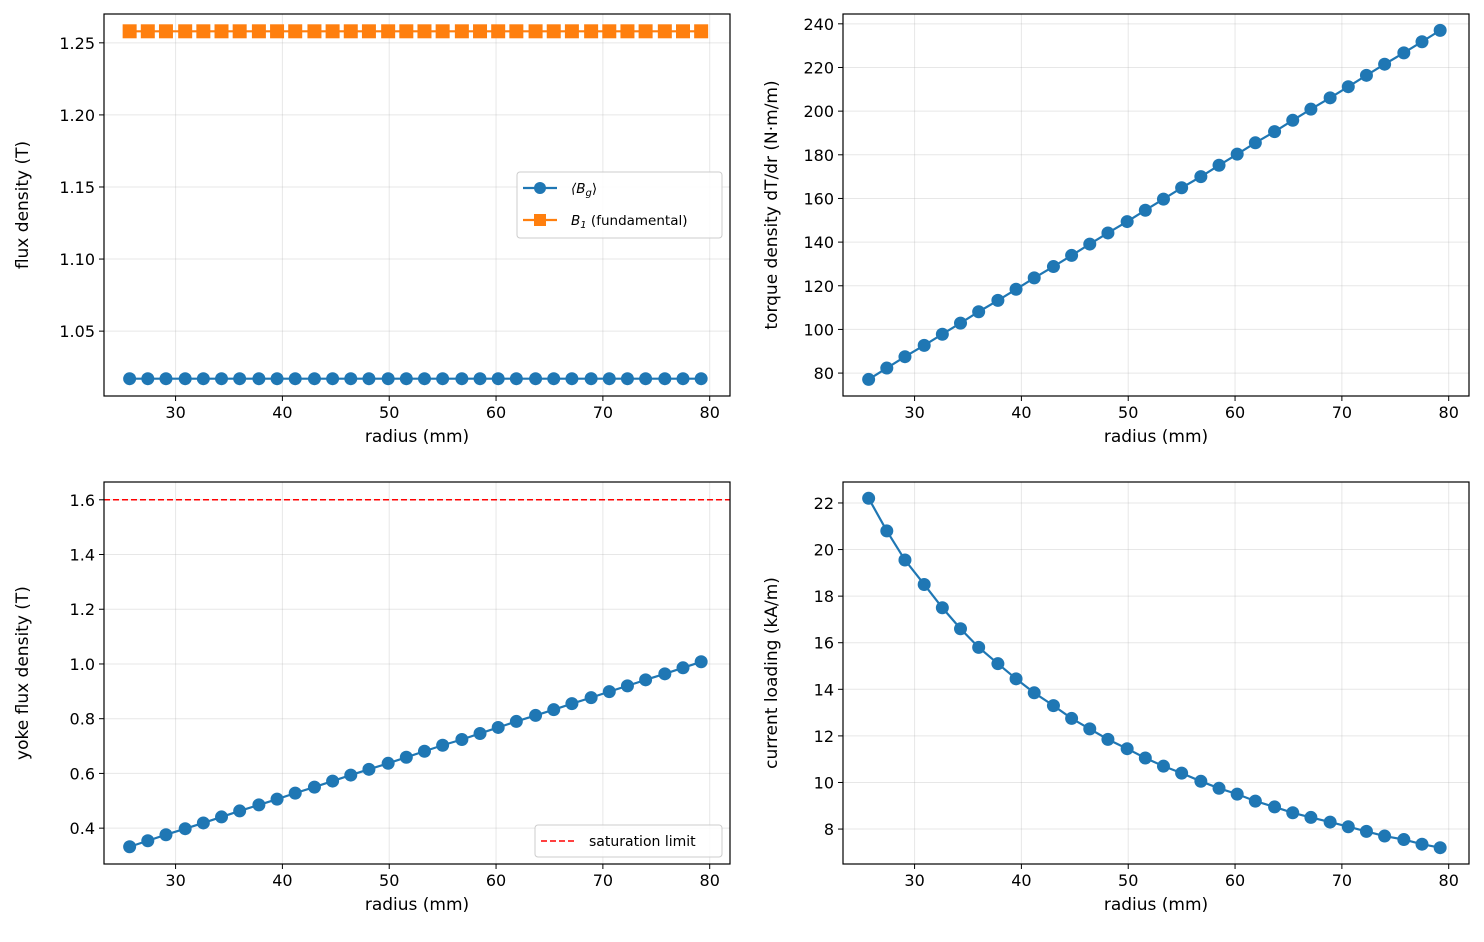  I want to click on y-tick-label: 1.4, so click(82, 555).